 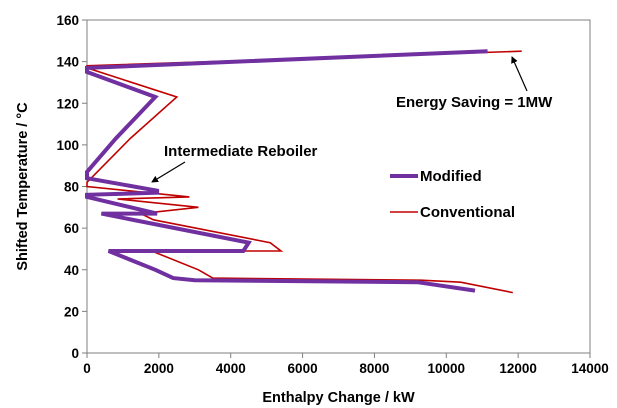 What do you see at coordinates (71, 311) in the screenshot?
I see `y-tick-label: 20` at bounding box center [71, 311].